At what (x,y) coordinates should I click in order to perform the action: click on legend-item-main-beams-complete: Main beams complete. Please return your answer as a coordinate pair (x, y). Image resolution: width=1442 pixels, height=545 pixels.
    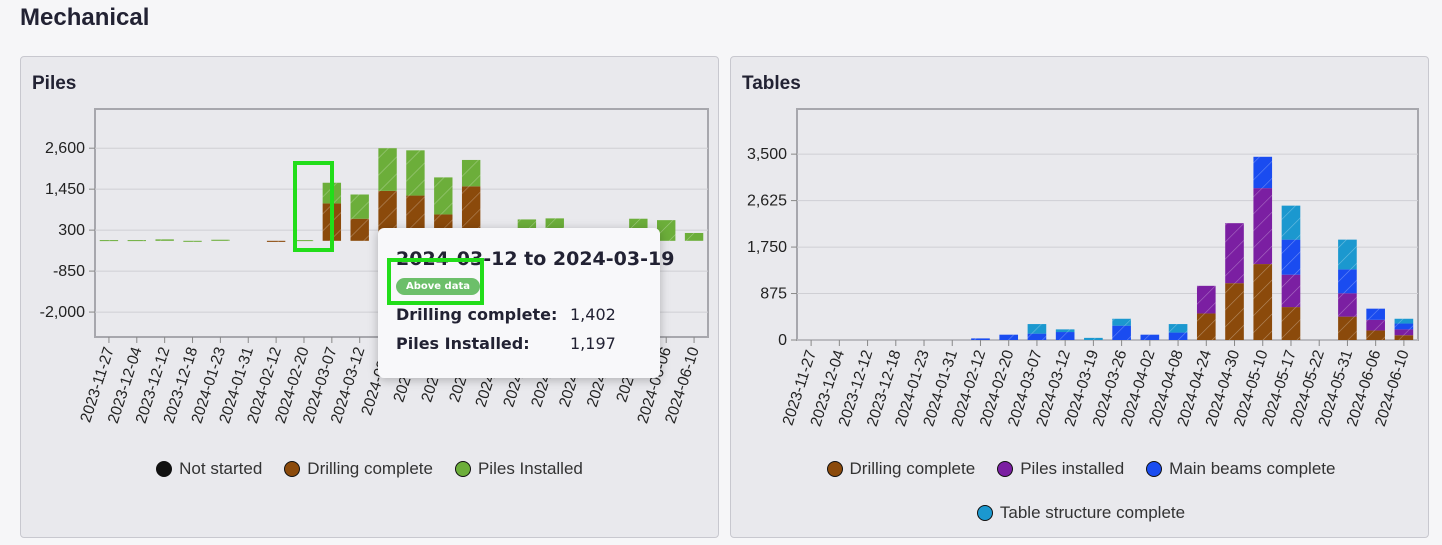
    Looking at the image, I should click on (1240, 469).